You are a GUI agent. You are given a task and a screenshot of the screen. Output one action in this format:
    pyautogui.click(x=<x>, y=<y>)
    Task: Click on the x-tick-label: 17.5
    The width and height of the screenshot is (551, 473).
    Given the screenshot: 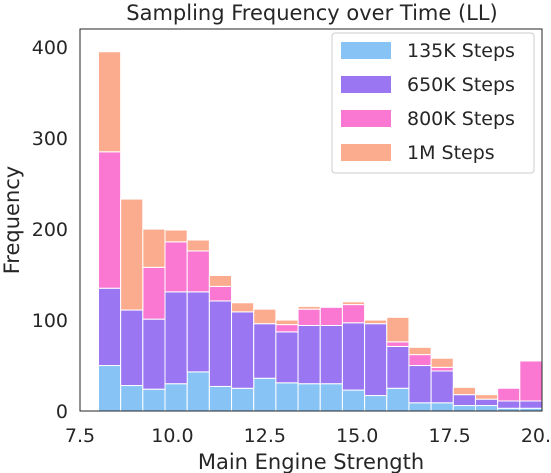 What is the action you would take?
    pyautogui.click(x=449, y=436)
    